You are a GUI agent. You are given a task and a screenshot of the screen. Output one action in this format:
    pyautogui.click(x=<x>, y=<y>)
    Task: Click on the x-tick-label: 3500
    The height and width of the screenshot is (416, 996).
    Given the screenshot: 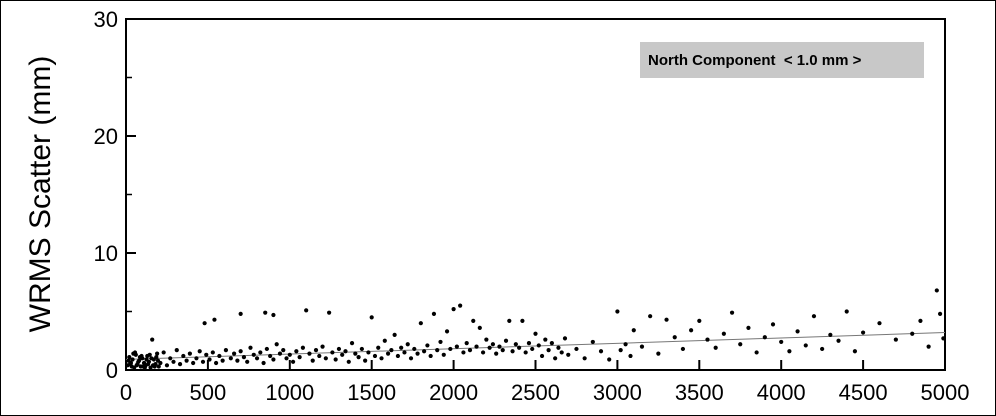 What is the action you would take?
    pyautogui.click(x=699, y=392)
    